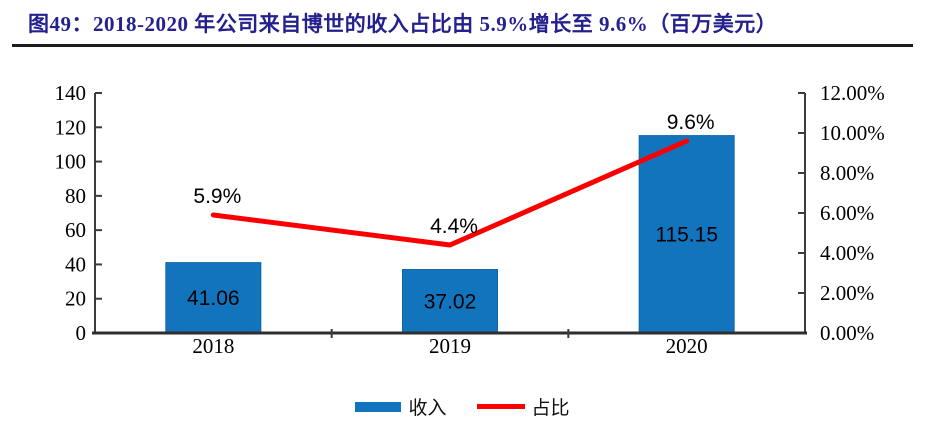 This screenshot has height=423, width=925. What do you see at coordinates (213, 346) in the screenshot?
I see `x-axis-category-label: 2018` at bounding box center [213, 346].